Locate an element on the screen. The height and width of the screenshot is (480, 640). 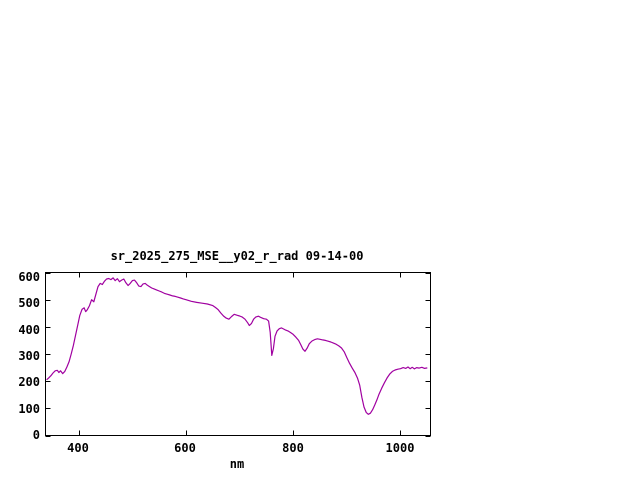
y-tick-label-100: 100 is located at coordinates (29, 409).